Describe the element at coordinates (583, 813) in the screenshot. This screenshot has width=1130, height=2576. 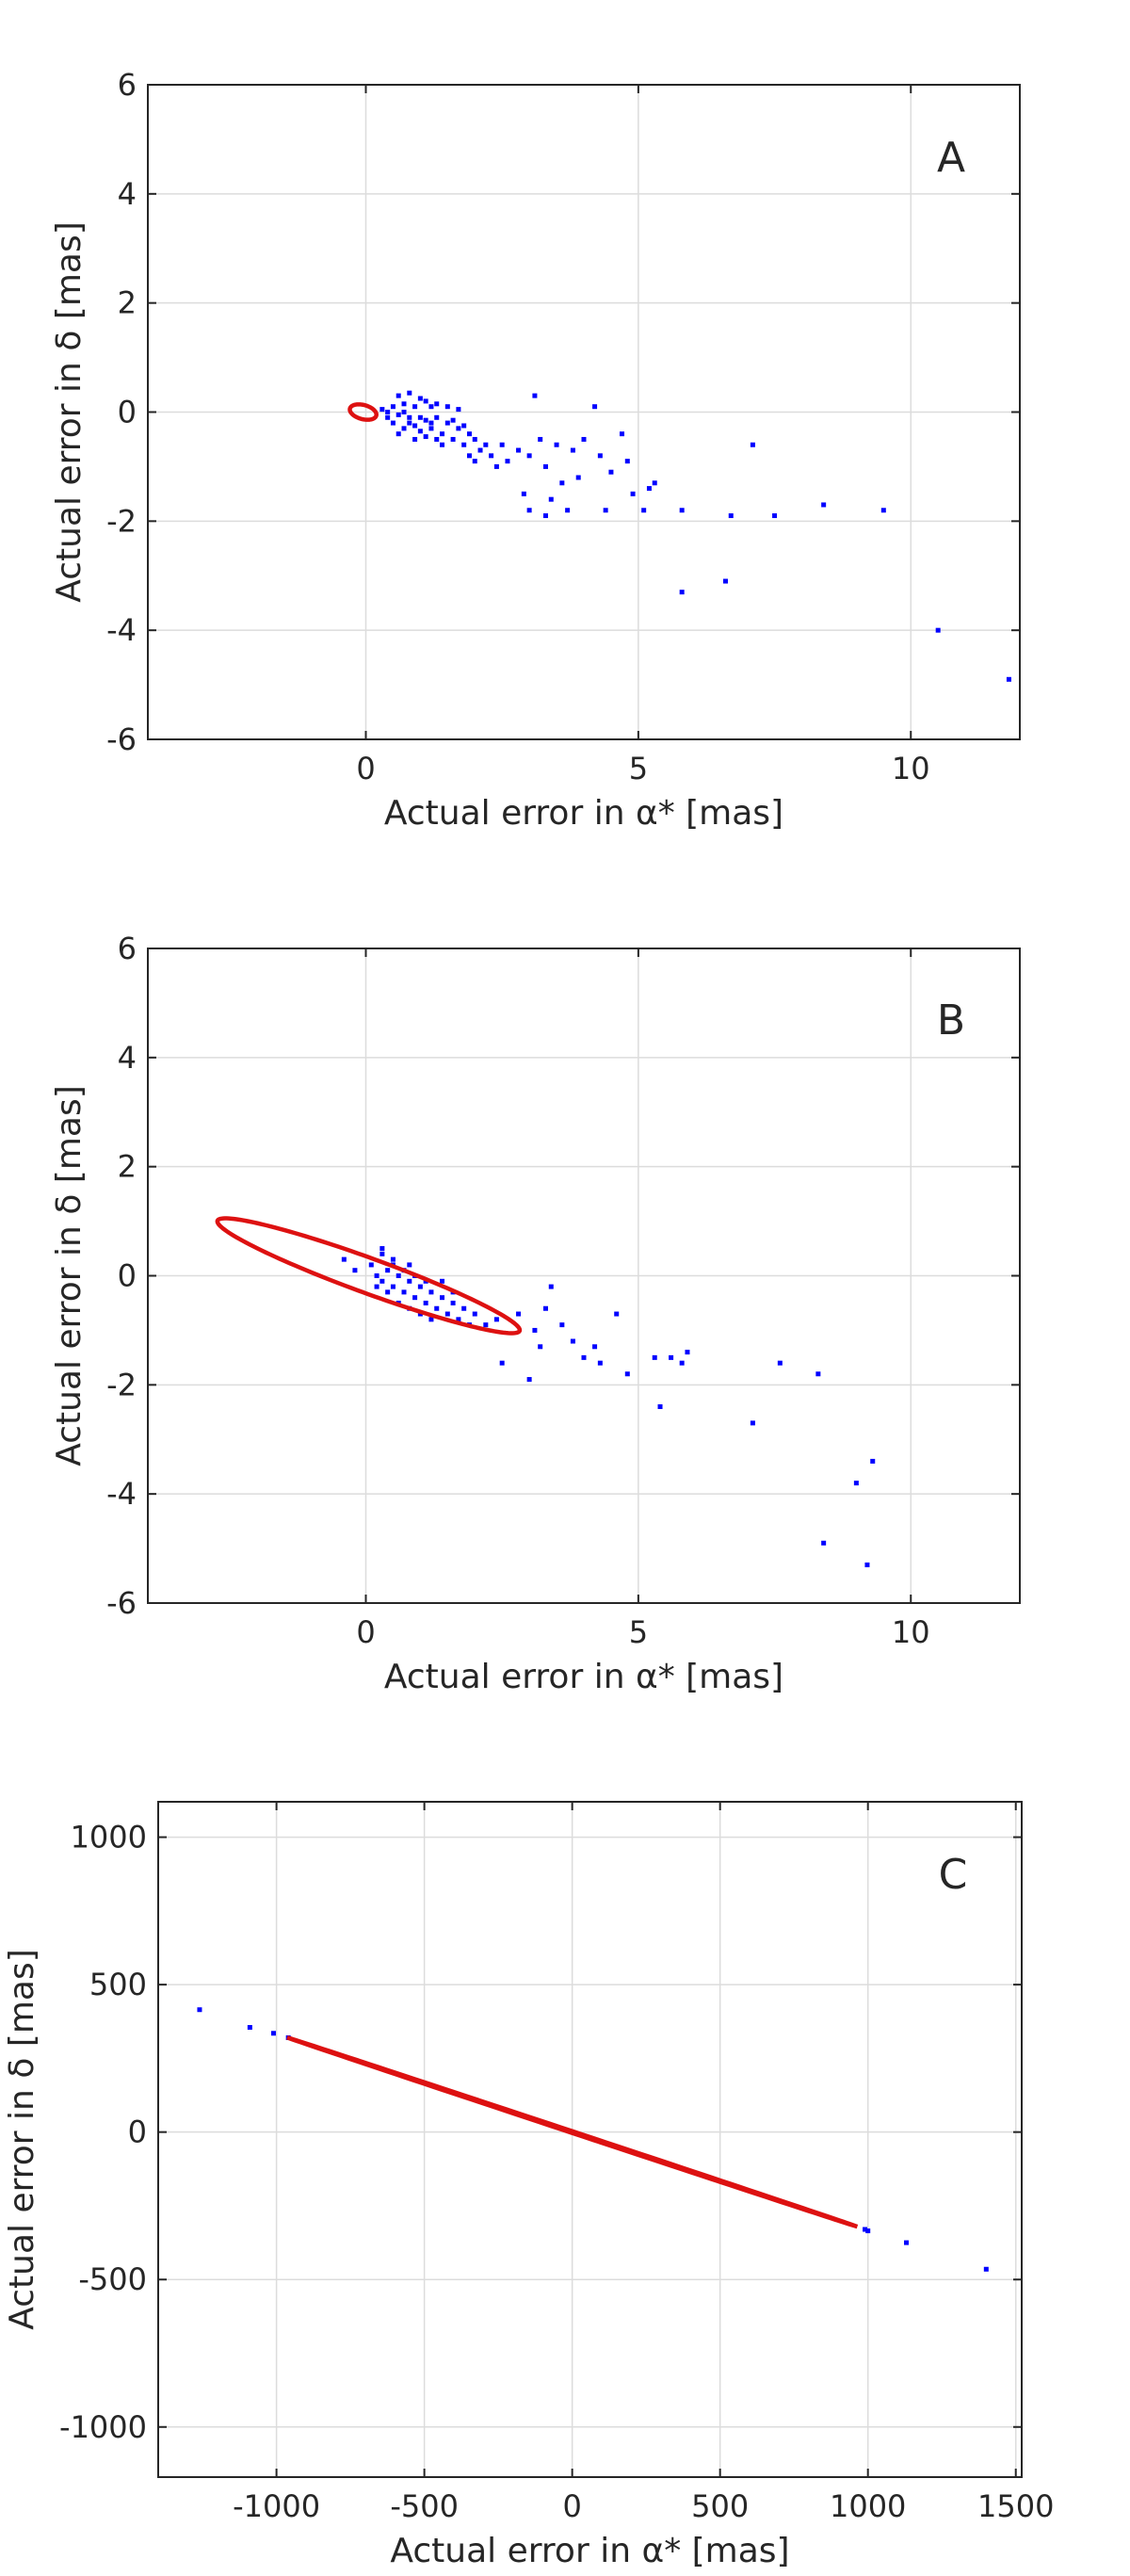
I see `x-axis-label: Actual error in α* [mas]` at that location.